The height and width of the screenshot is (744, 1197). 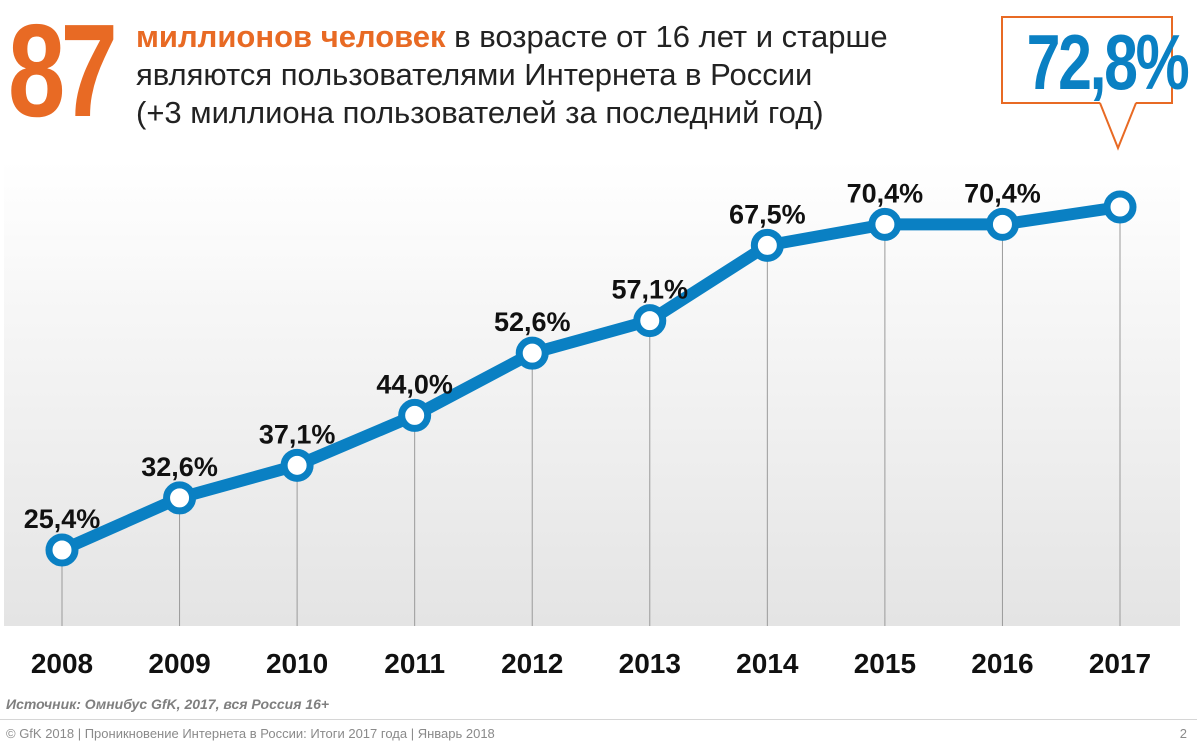 I want to click on data-point-2011, so click(x=415, y=415).